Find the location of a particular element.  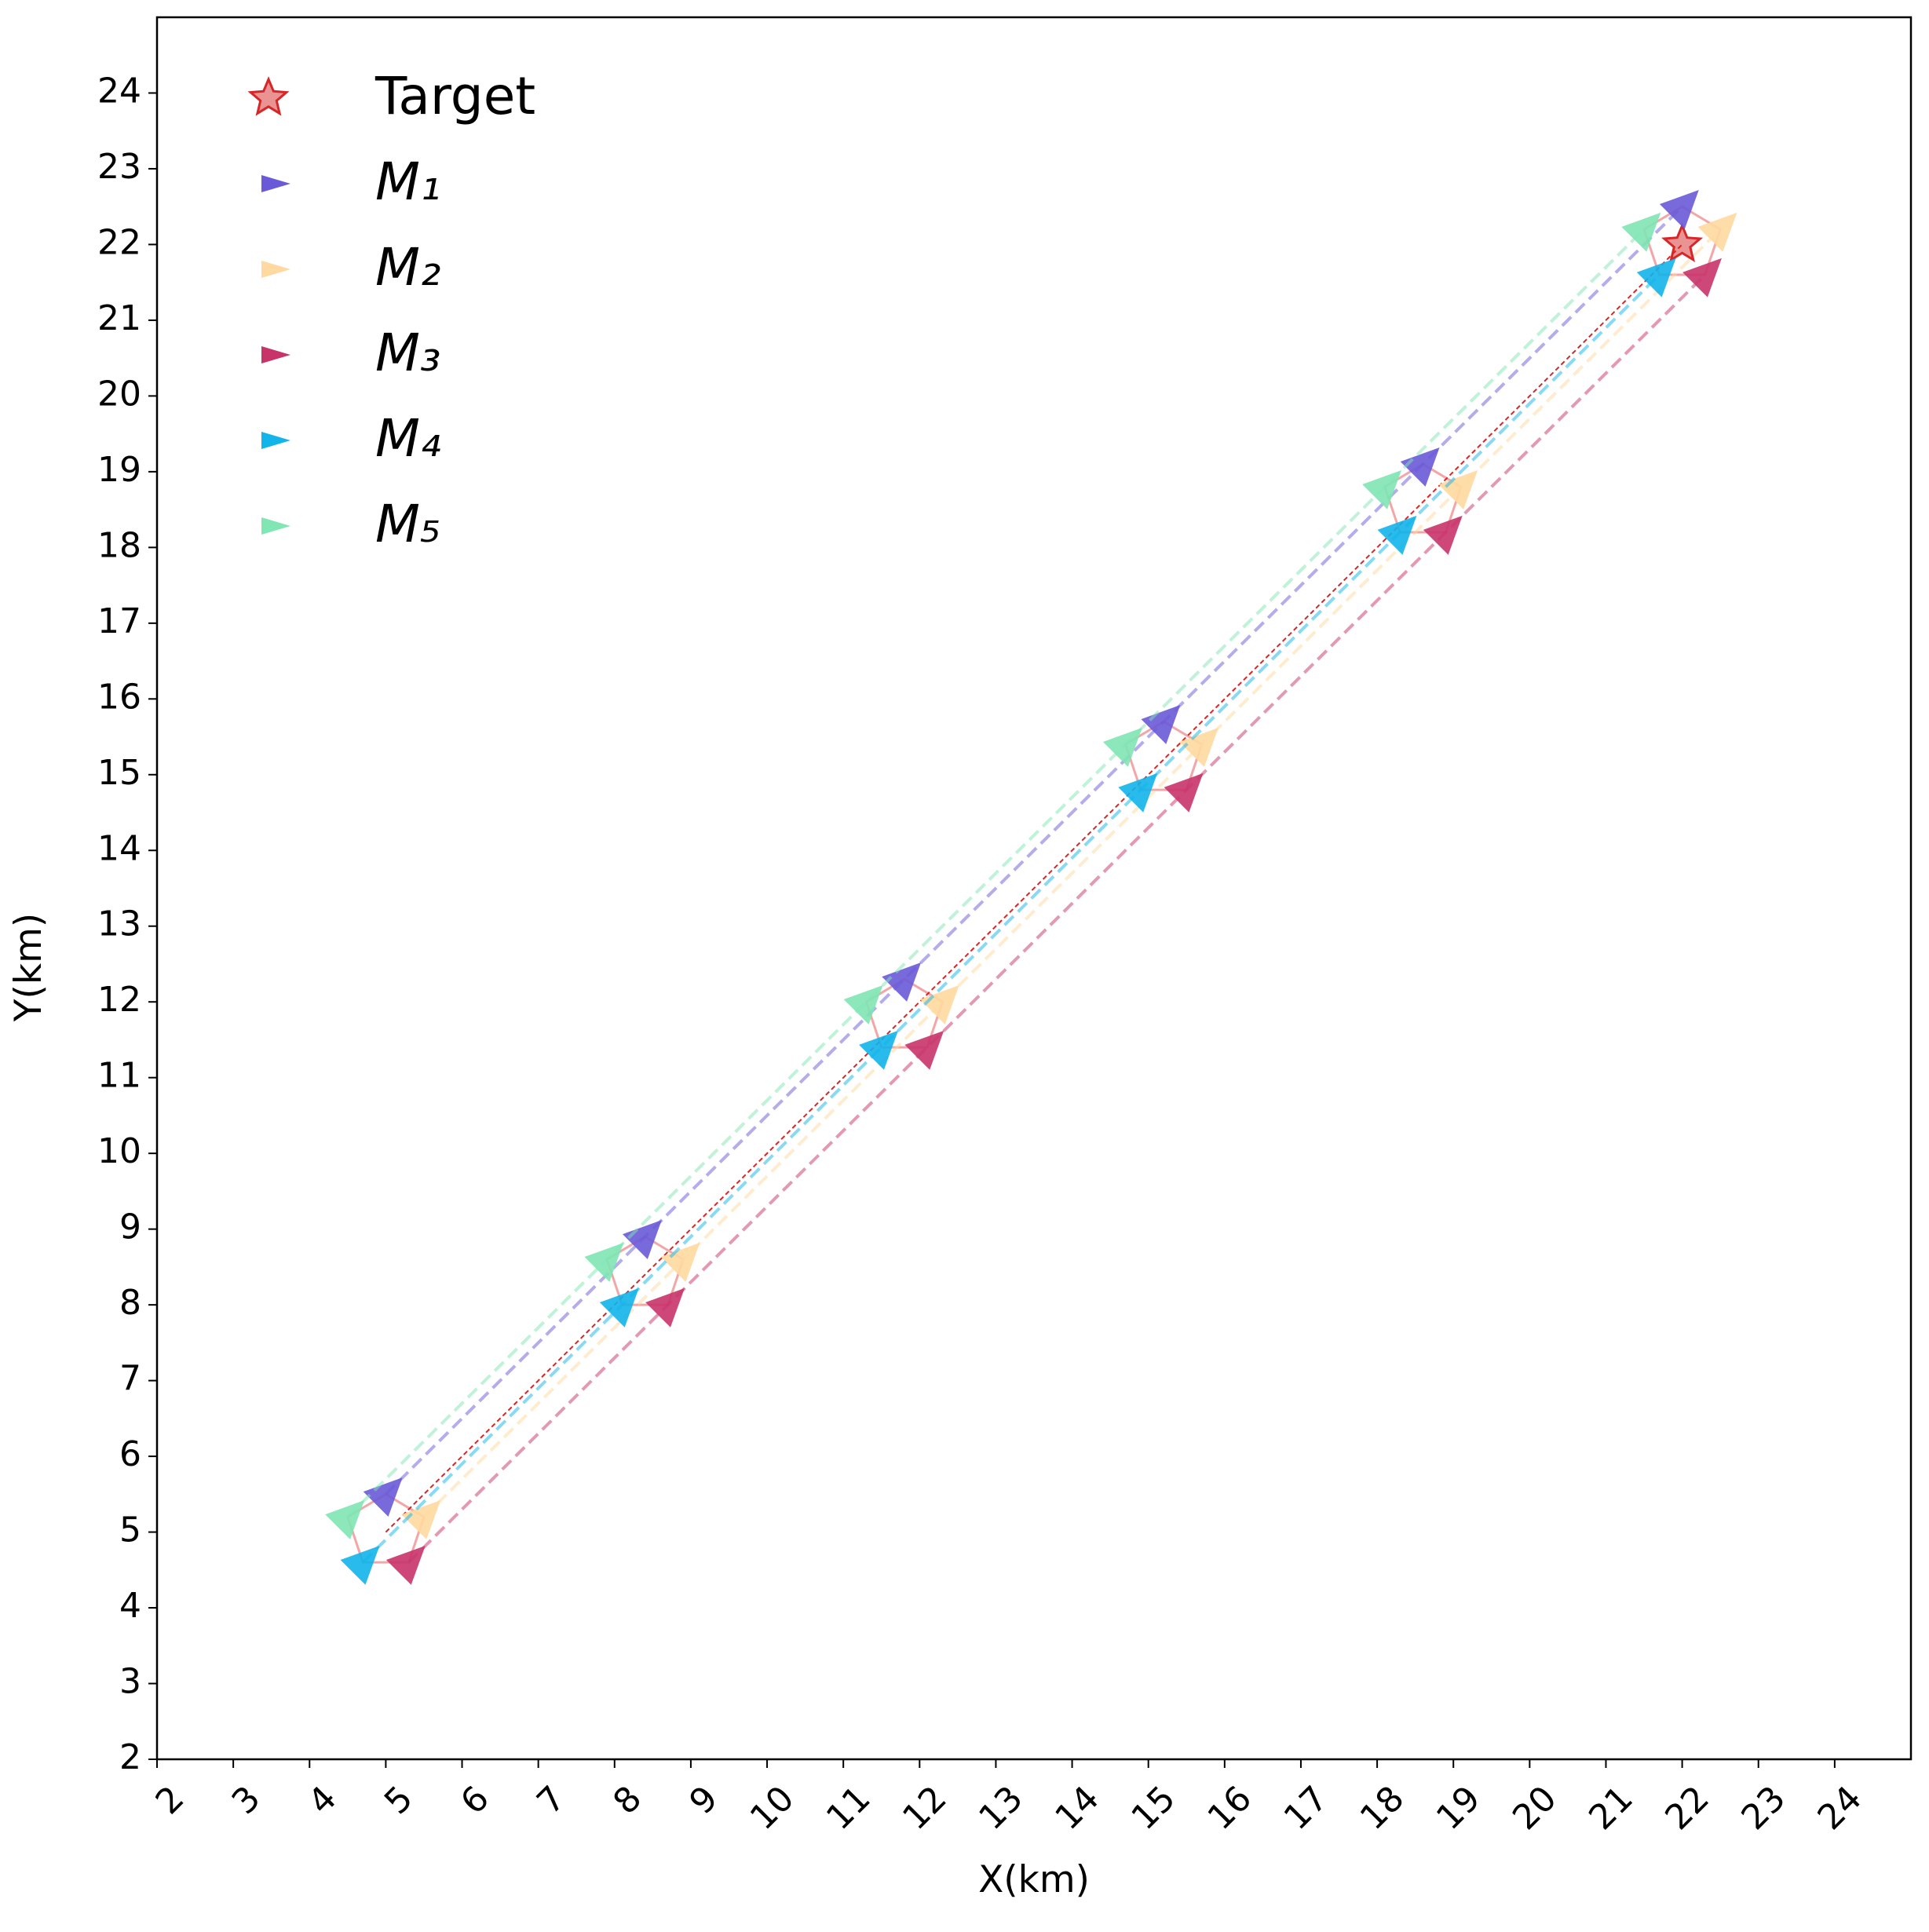

y-tick-label: 10 is located at coordinates (119, 1151).